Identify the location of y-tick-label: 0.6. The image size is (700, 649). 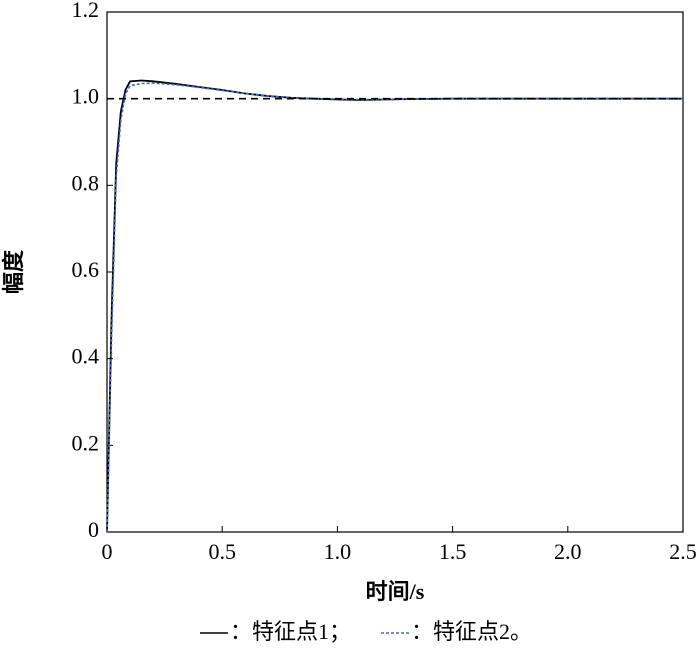
(86, 269).